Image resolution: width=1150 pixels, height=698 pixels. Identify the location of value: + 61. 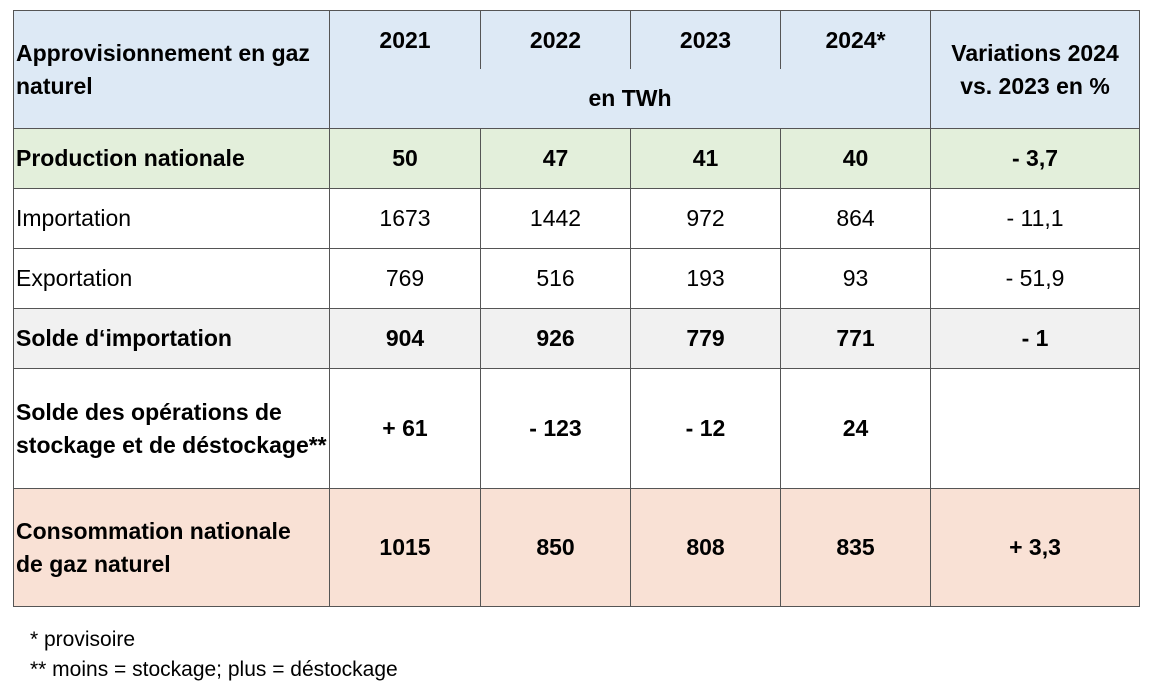
(405, 428).